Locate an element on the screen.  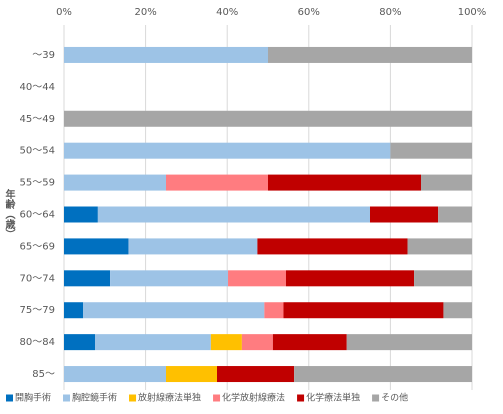
x-tick-label: 0% is located at coordinates (64, 12).